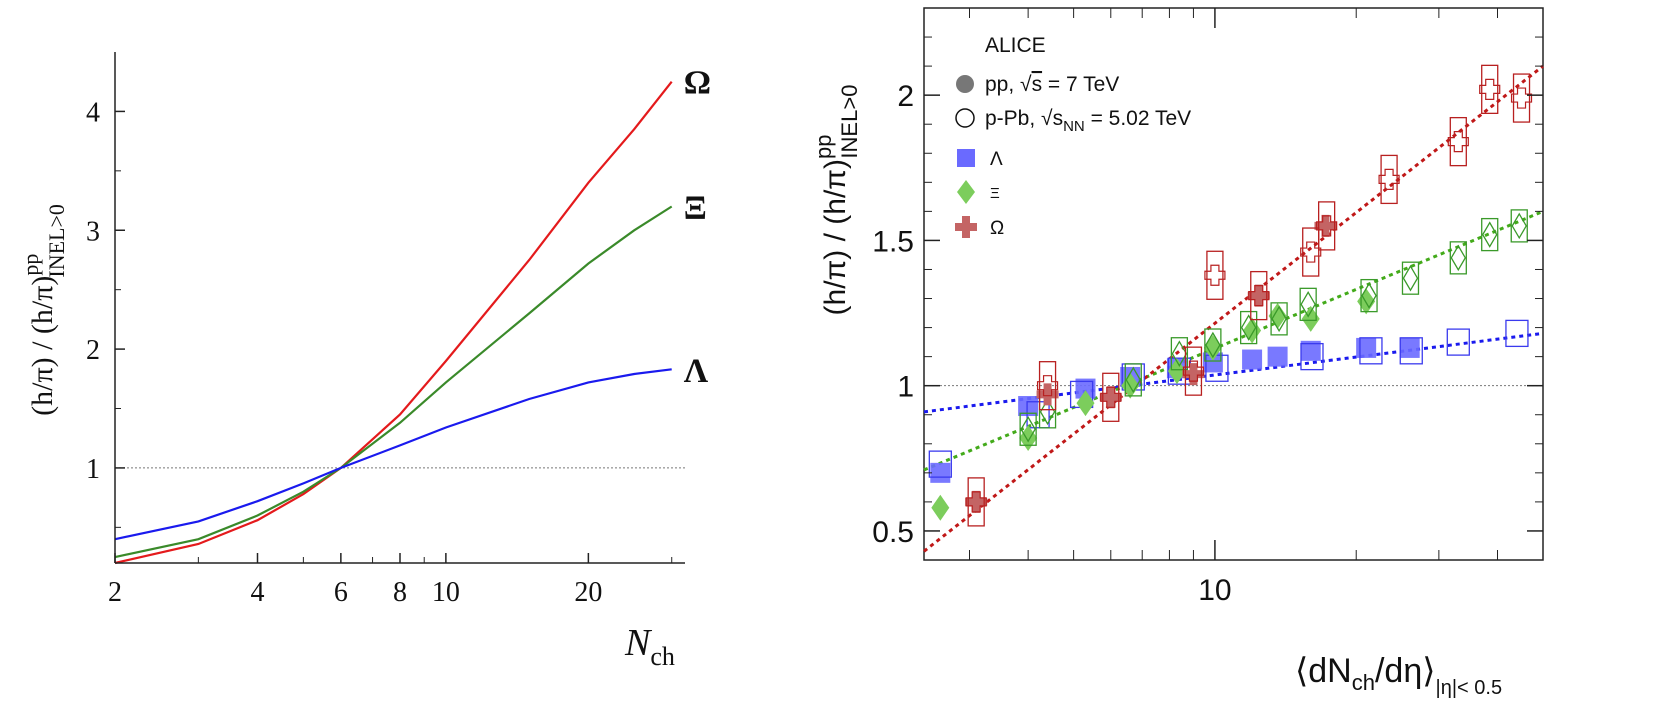  What do you see at coordinates (893, 532) in the screenshot?
I see `right-y-tick-label-0-5: 0.5` at bounding box center [893, 532].